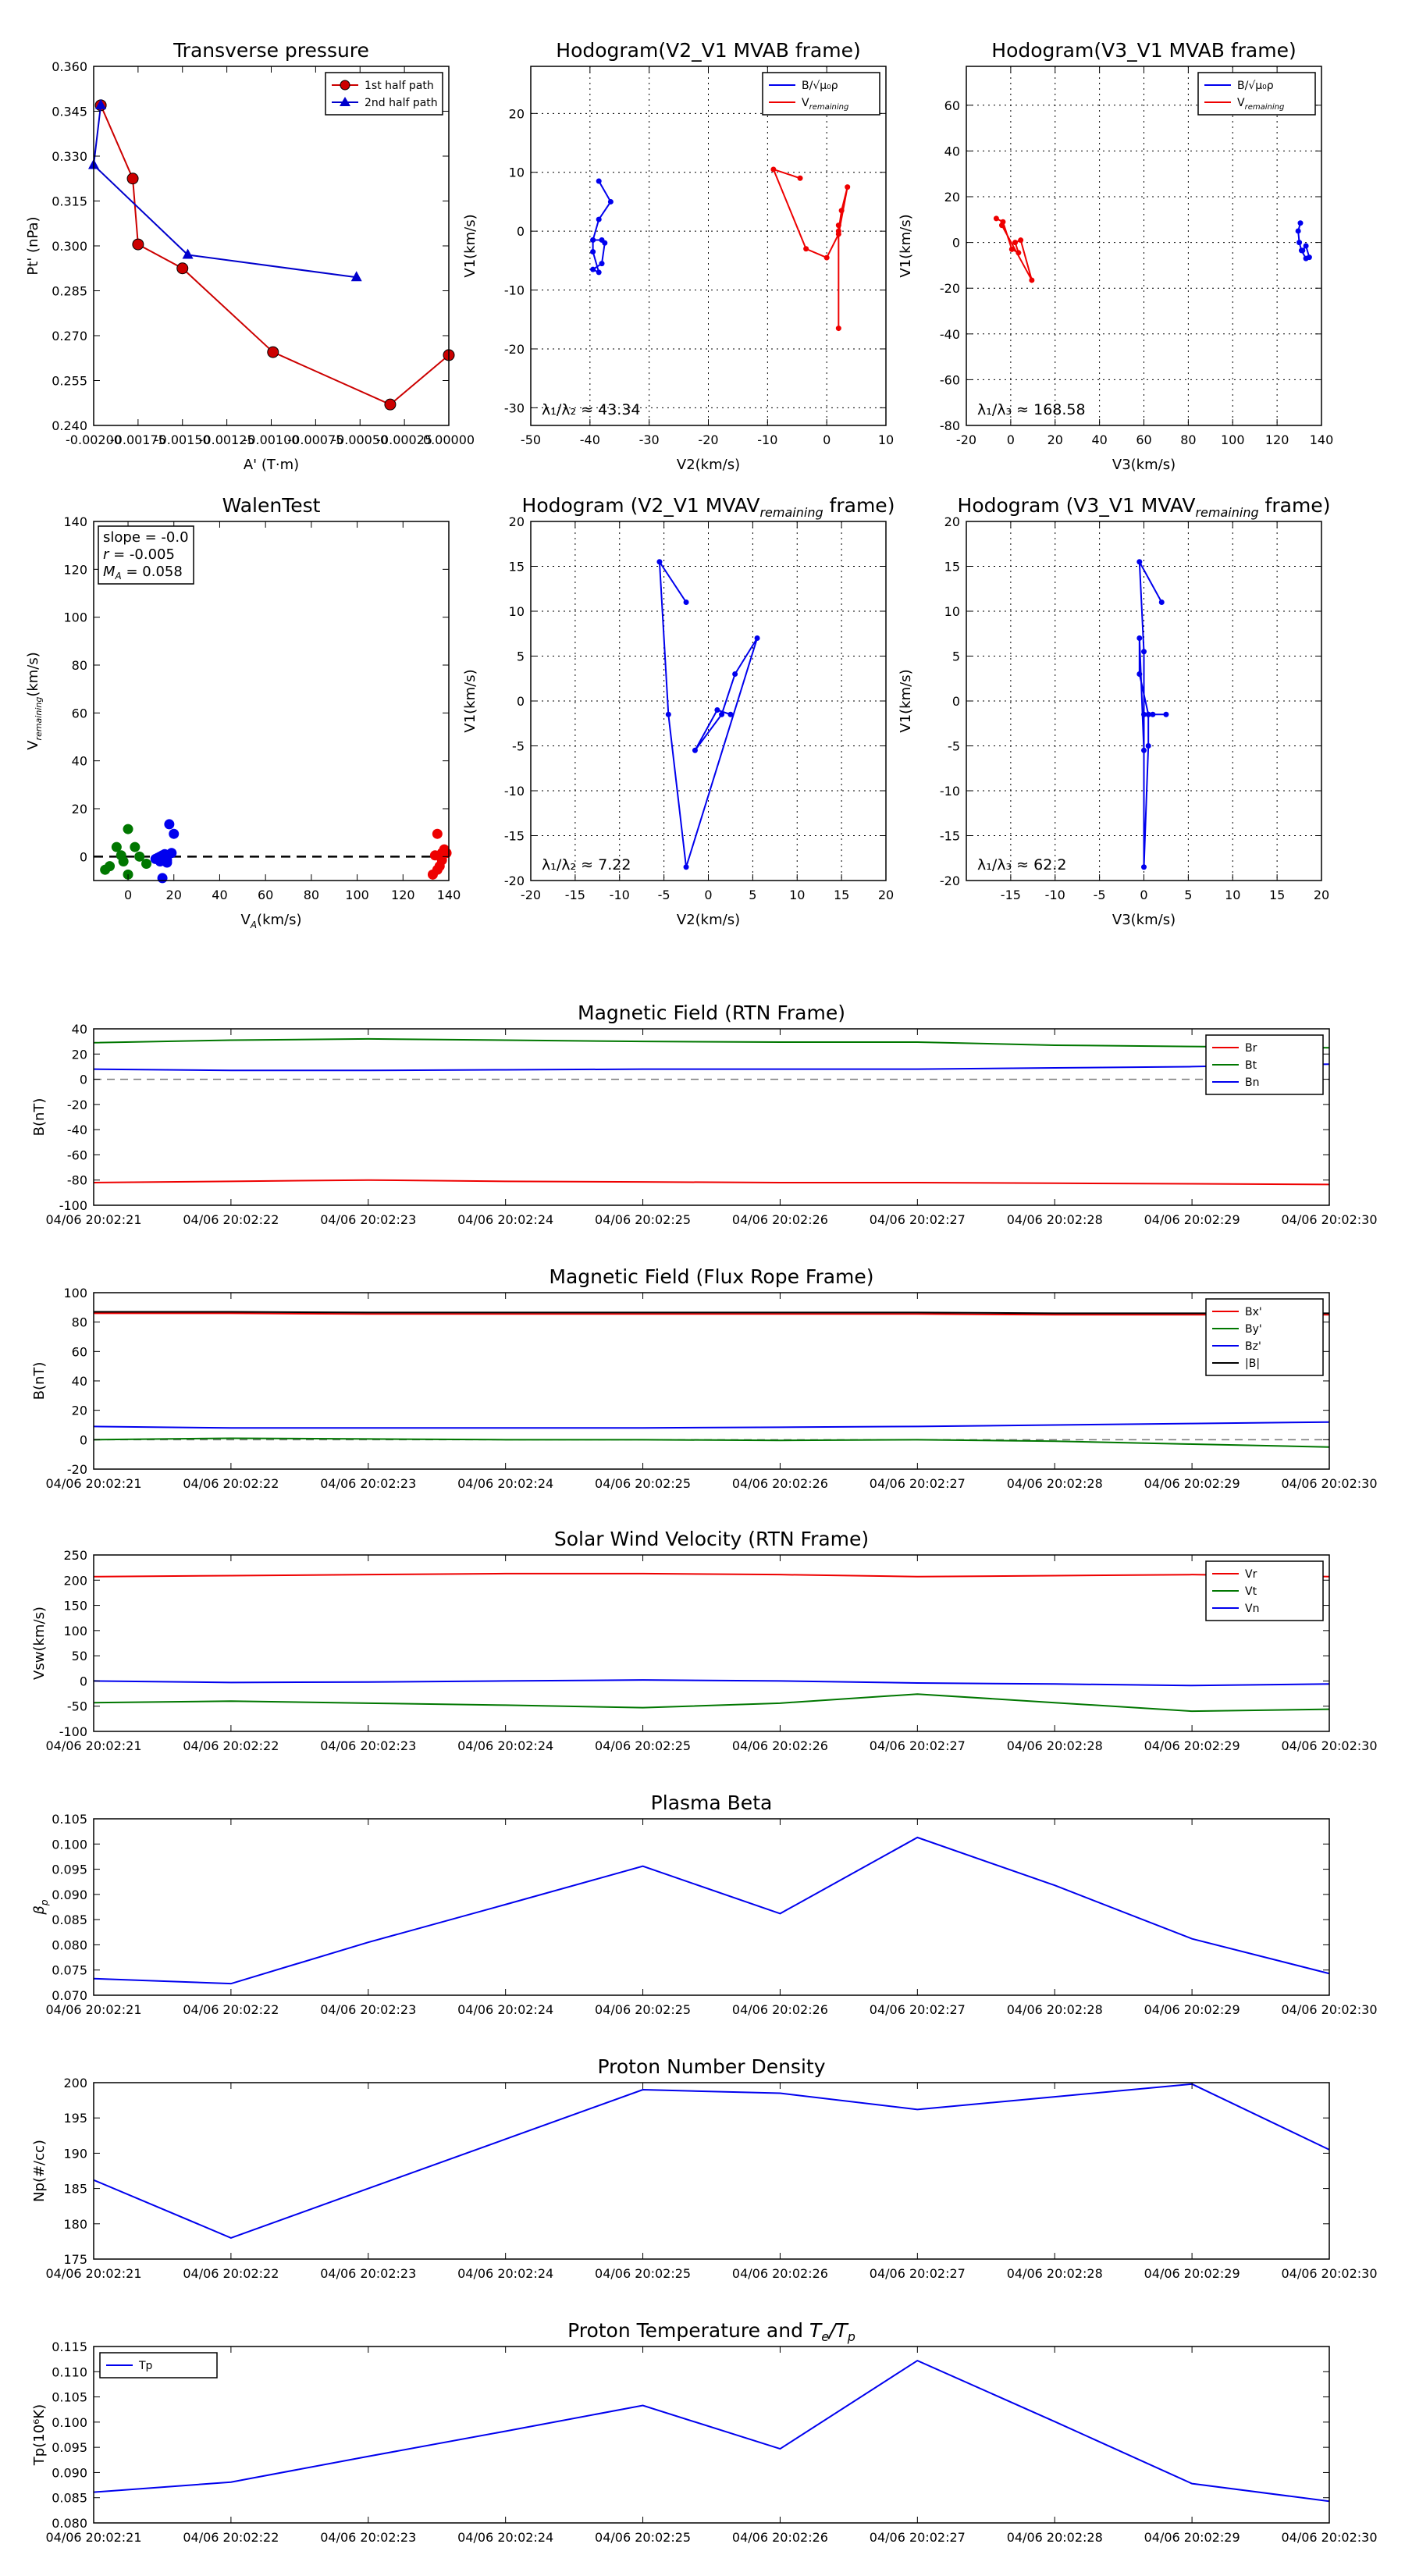 Image resolution: width=1405 pixels, height=2576 pixels. What do you see at coordinates (1014, 249) in the screenshot?
I see `series-V_remaining` at bounding box center [1014, 249].